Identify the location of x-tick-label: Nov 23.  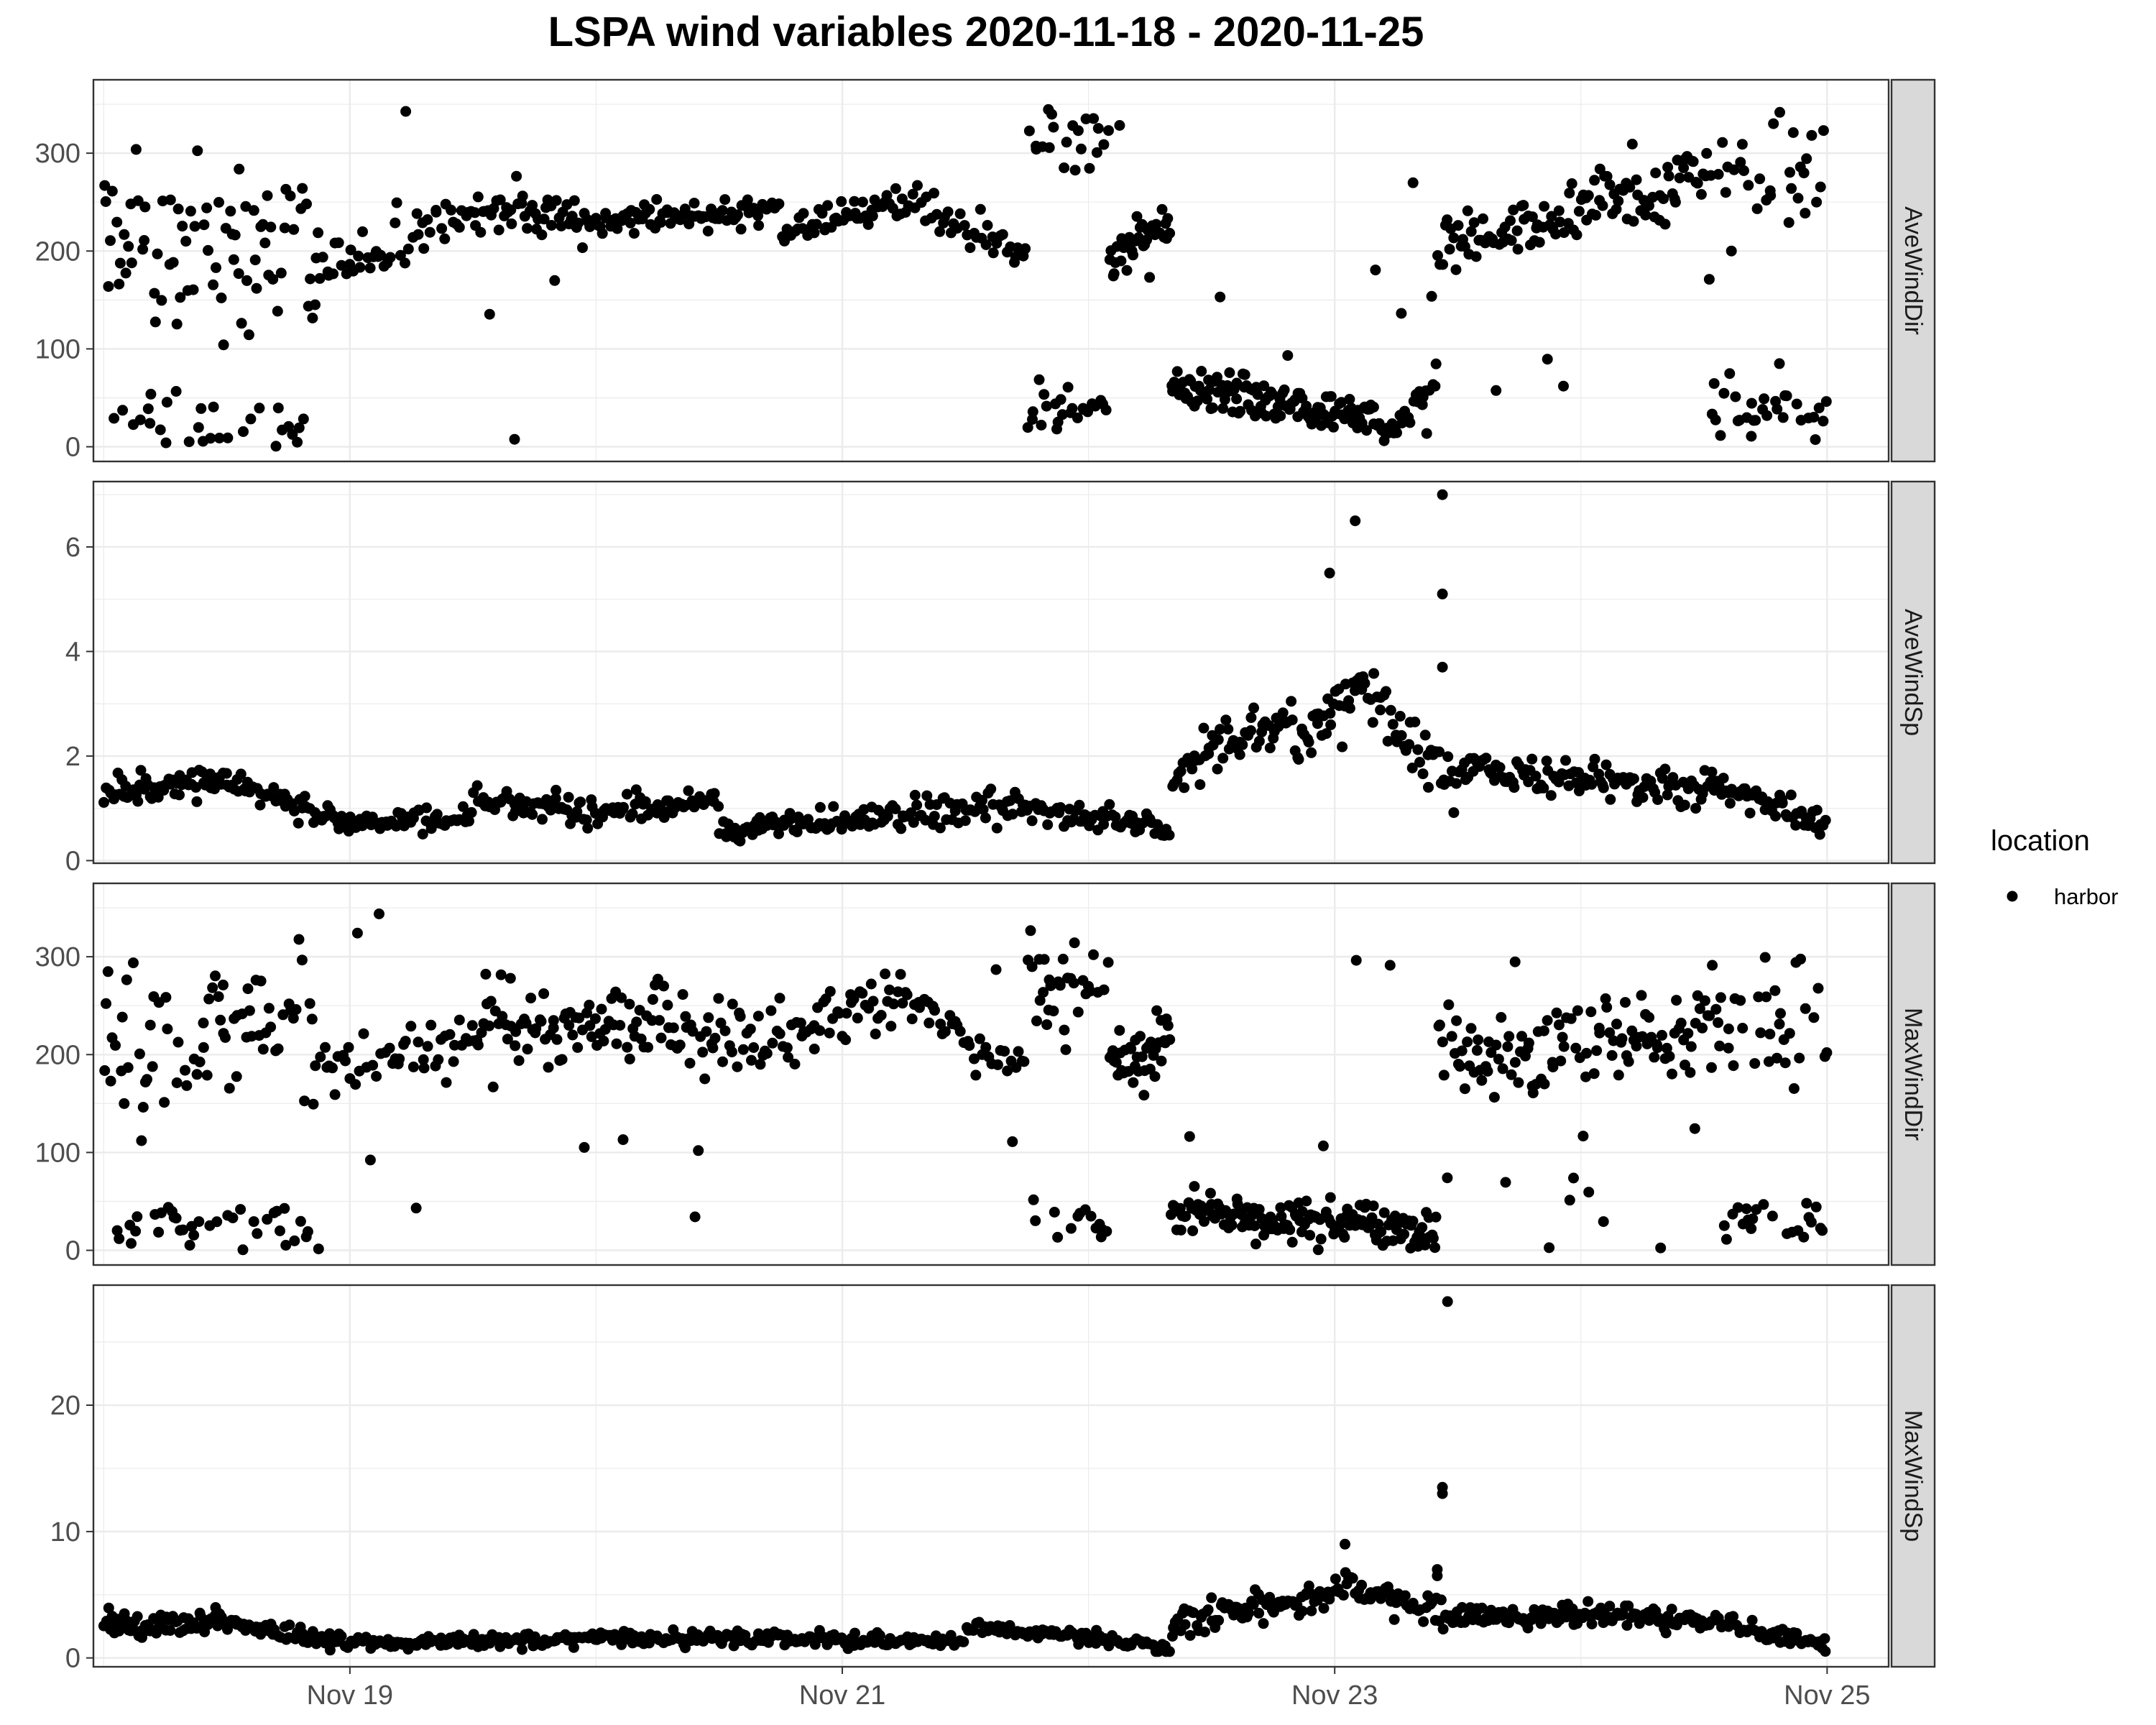
(1334, 1695).